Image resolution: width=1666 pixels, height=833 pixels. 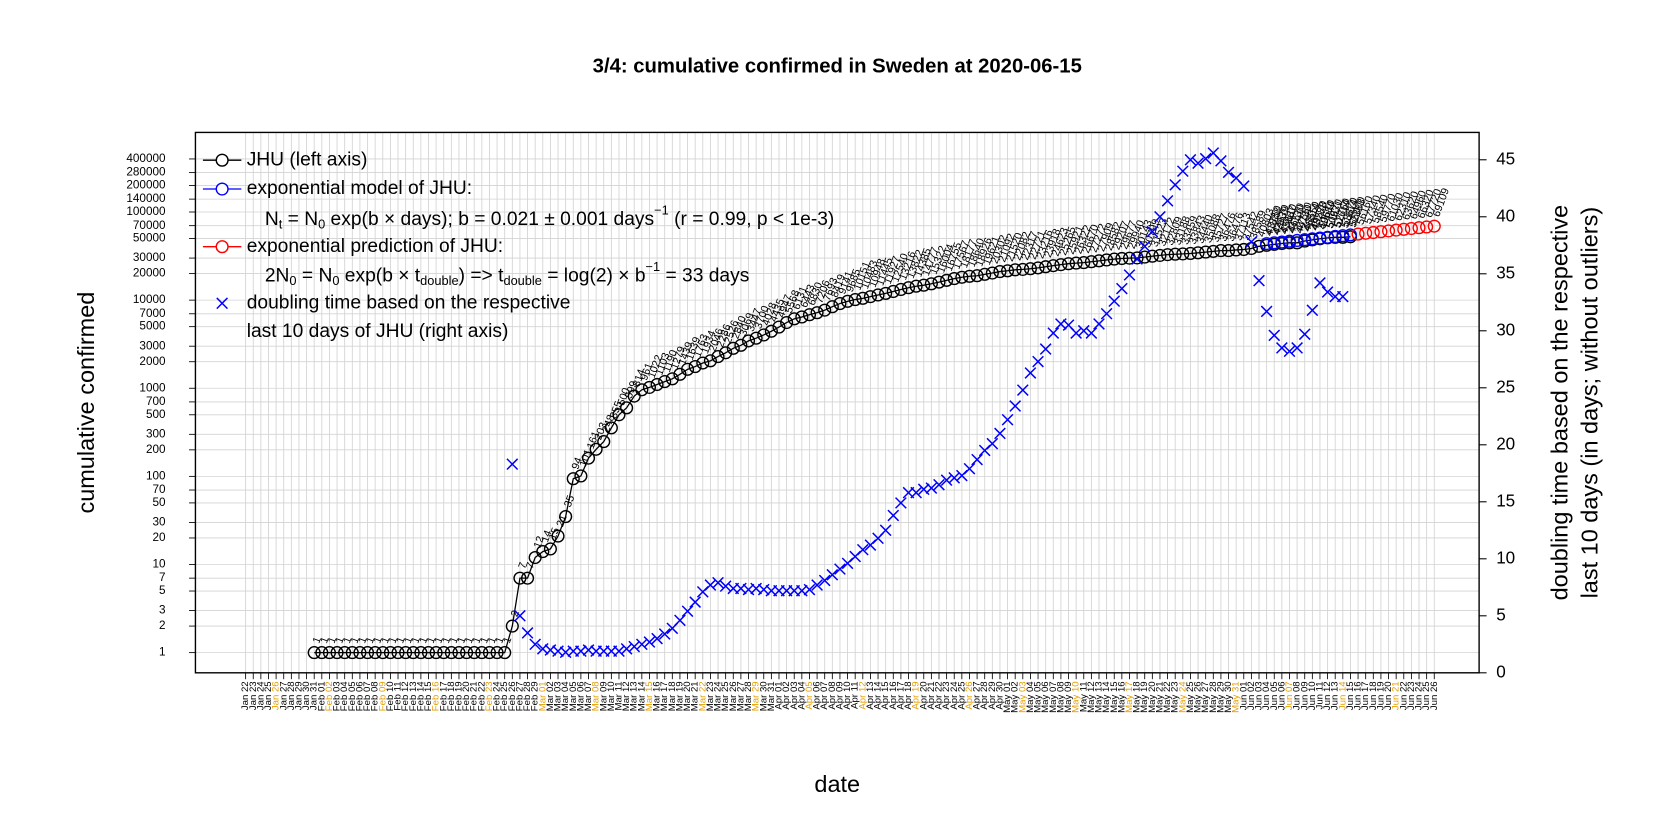 I want to click on y2-tick-label: 15, so click(x=1505, y=500).